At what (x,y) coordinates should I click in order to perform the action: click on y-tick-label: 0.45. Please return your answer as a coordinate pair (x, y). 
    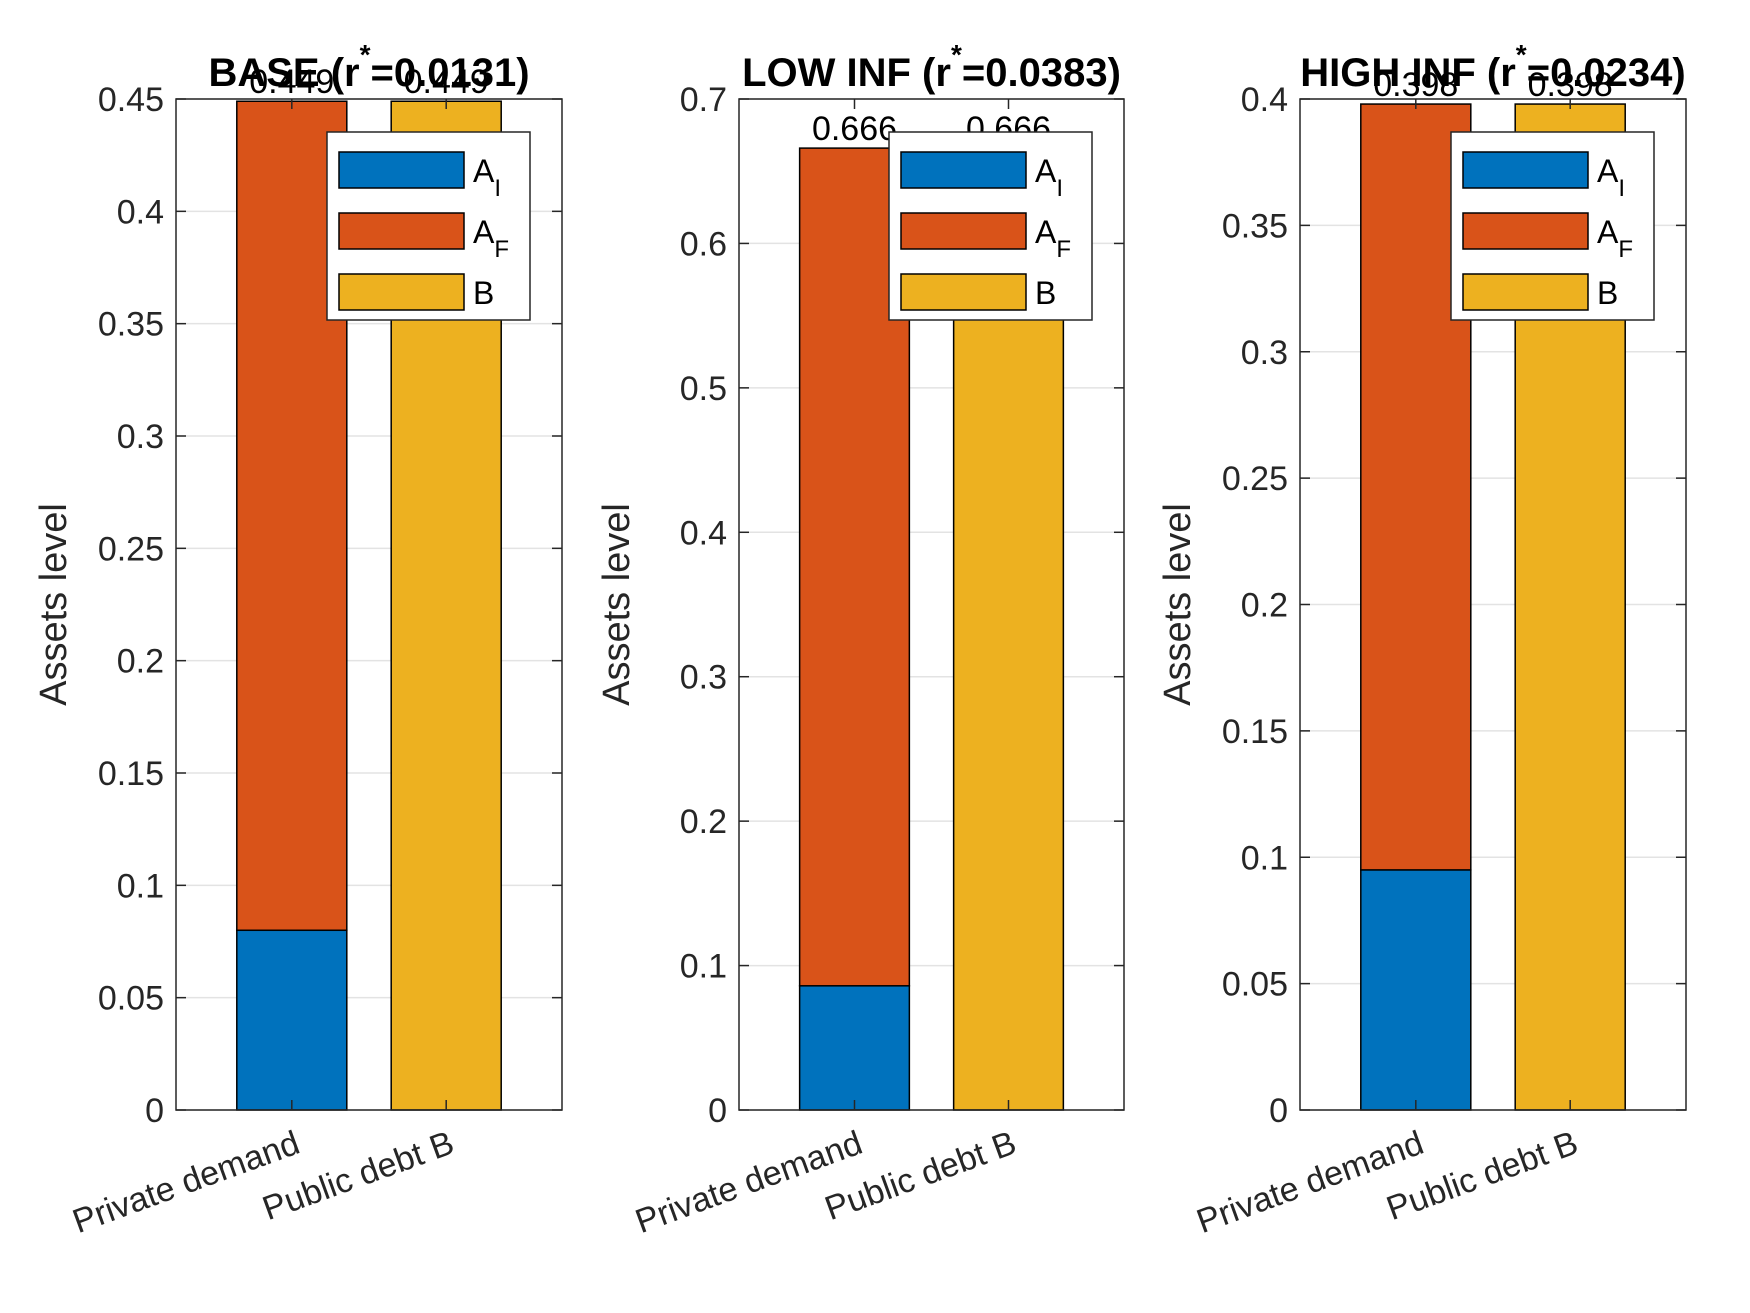
    Looking at the image, I should click on (131, 100).